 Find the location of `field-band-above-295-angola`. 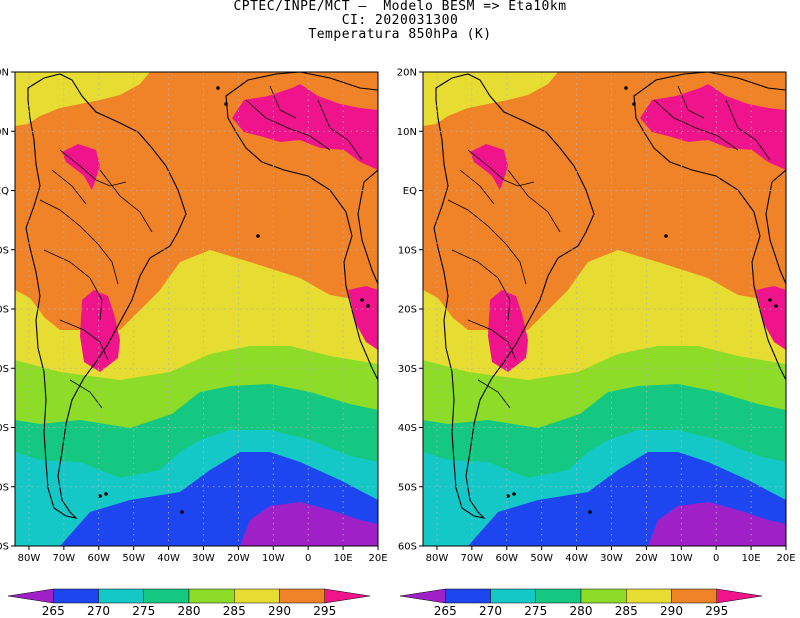

field-band-above-295-angola is located at coordinates (771, 318).